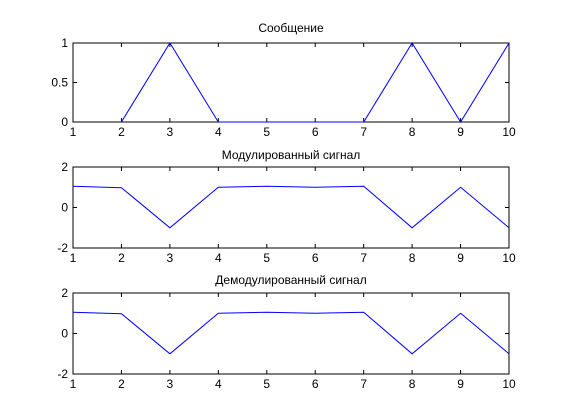 The image size is (561, 420). What do you see at coordinates (291, 28) in the screenshot?
I see `subplot-title: Сообщение` at bounding box center [291, 28].